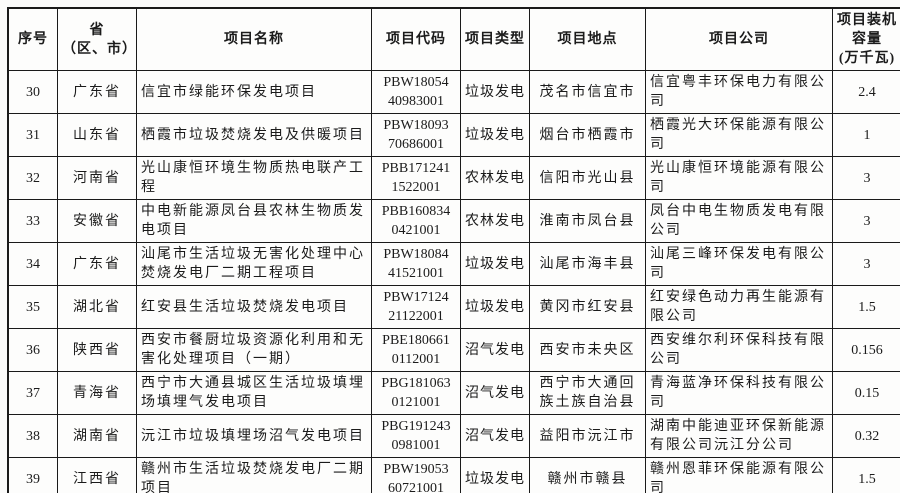 The height and width of the screenshot is (493, 900). Describe the element at coordinates (97, 436) in the screenshot. I see `cell-province: 湖南省` at that location.